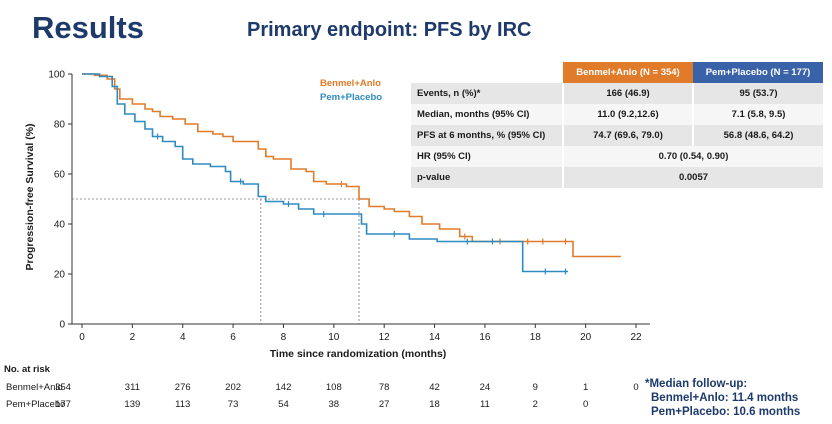 This screenshot has height=424, width=832. I want to click on x-tick-label: 4, so click(183, 337).